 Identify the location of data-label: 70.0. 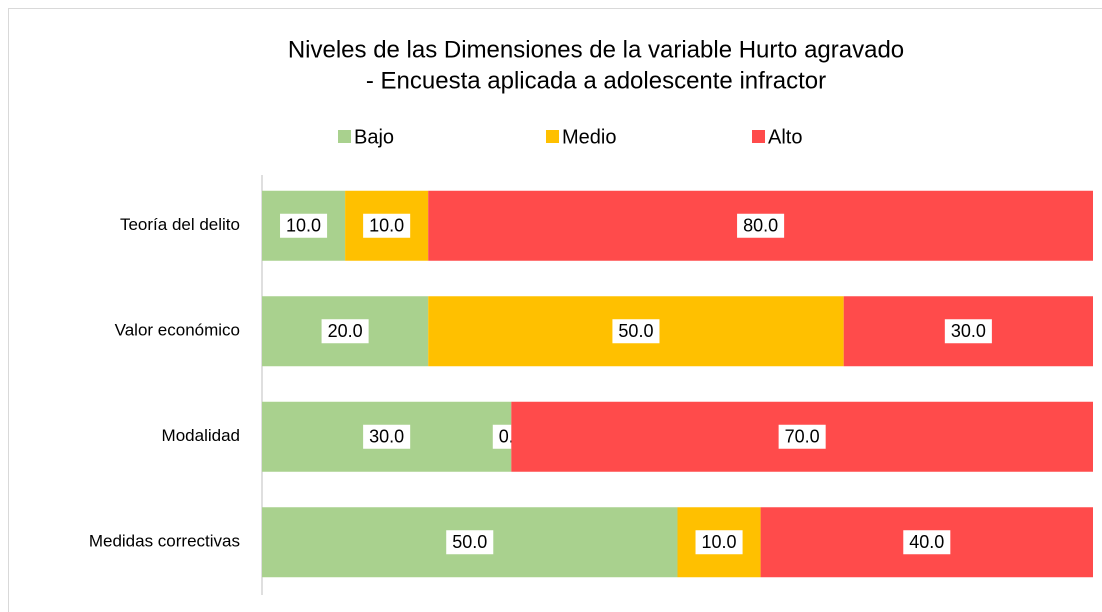
(802, 437).